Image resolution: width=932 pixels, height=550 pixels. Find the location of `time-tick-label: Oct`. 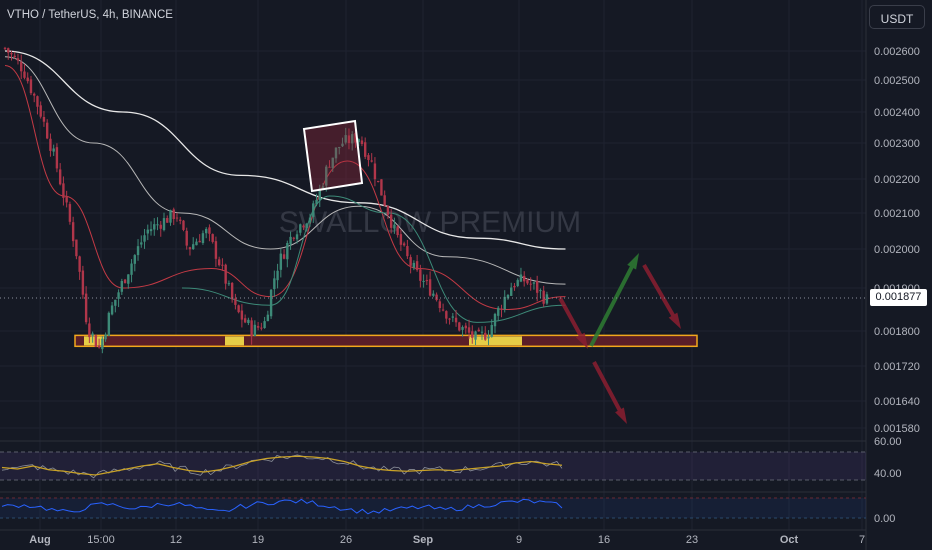

time-tick-label: Oct is located at coordinates (789, 540).